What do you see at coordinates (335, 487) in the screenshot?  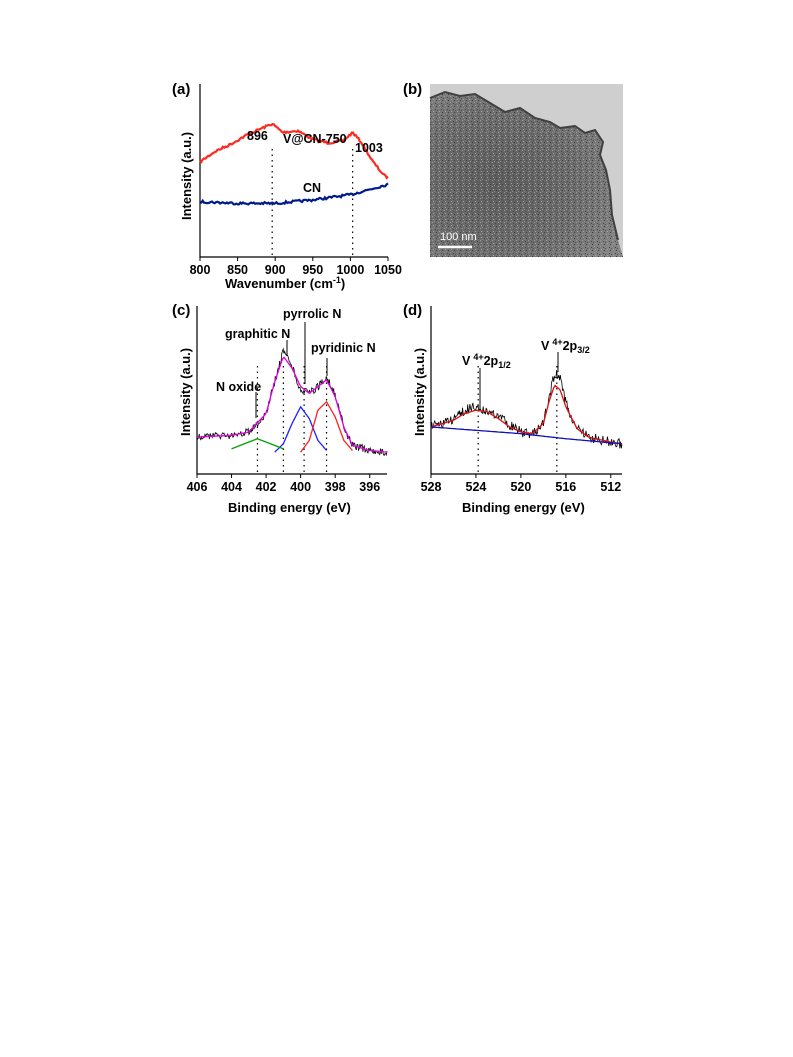 I see `x-tick-label: 398` at bounding box center [335, 487].